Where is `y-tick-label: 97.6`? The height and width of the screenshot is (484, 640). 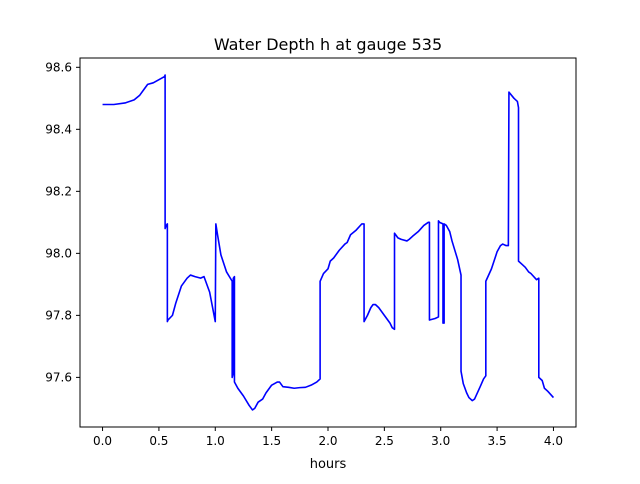
y-tick-label: 97.6 is located at coordinates (58, 377).